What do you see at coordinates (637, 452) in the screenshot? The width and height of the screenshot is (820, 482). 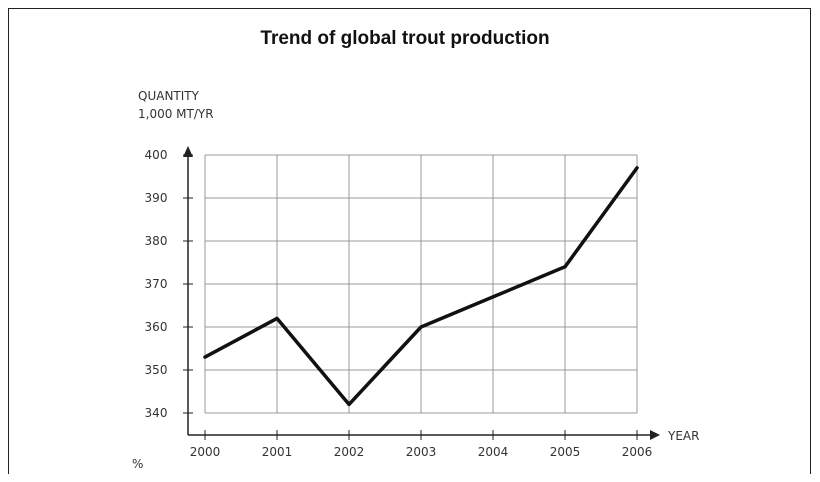 I see `x-tick-label: 2006` at bounding box center [637, 452].